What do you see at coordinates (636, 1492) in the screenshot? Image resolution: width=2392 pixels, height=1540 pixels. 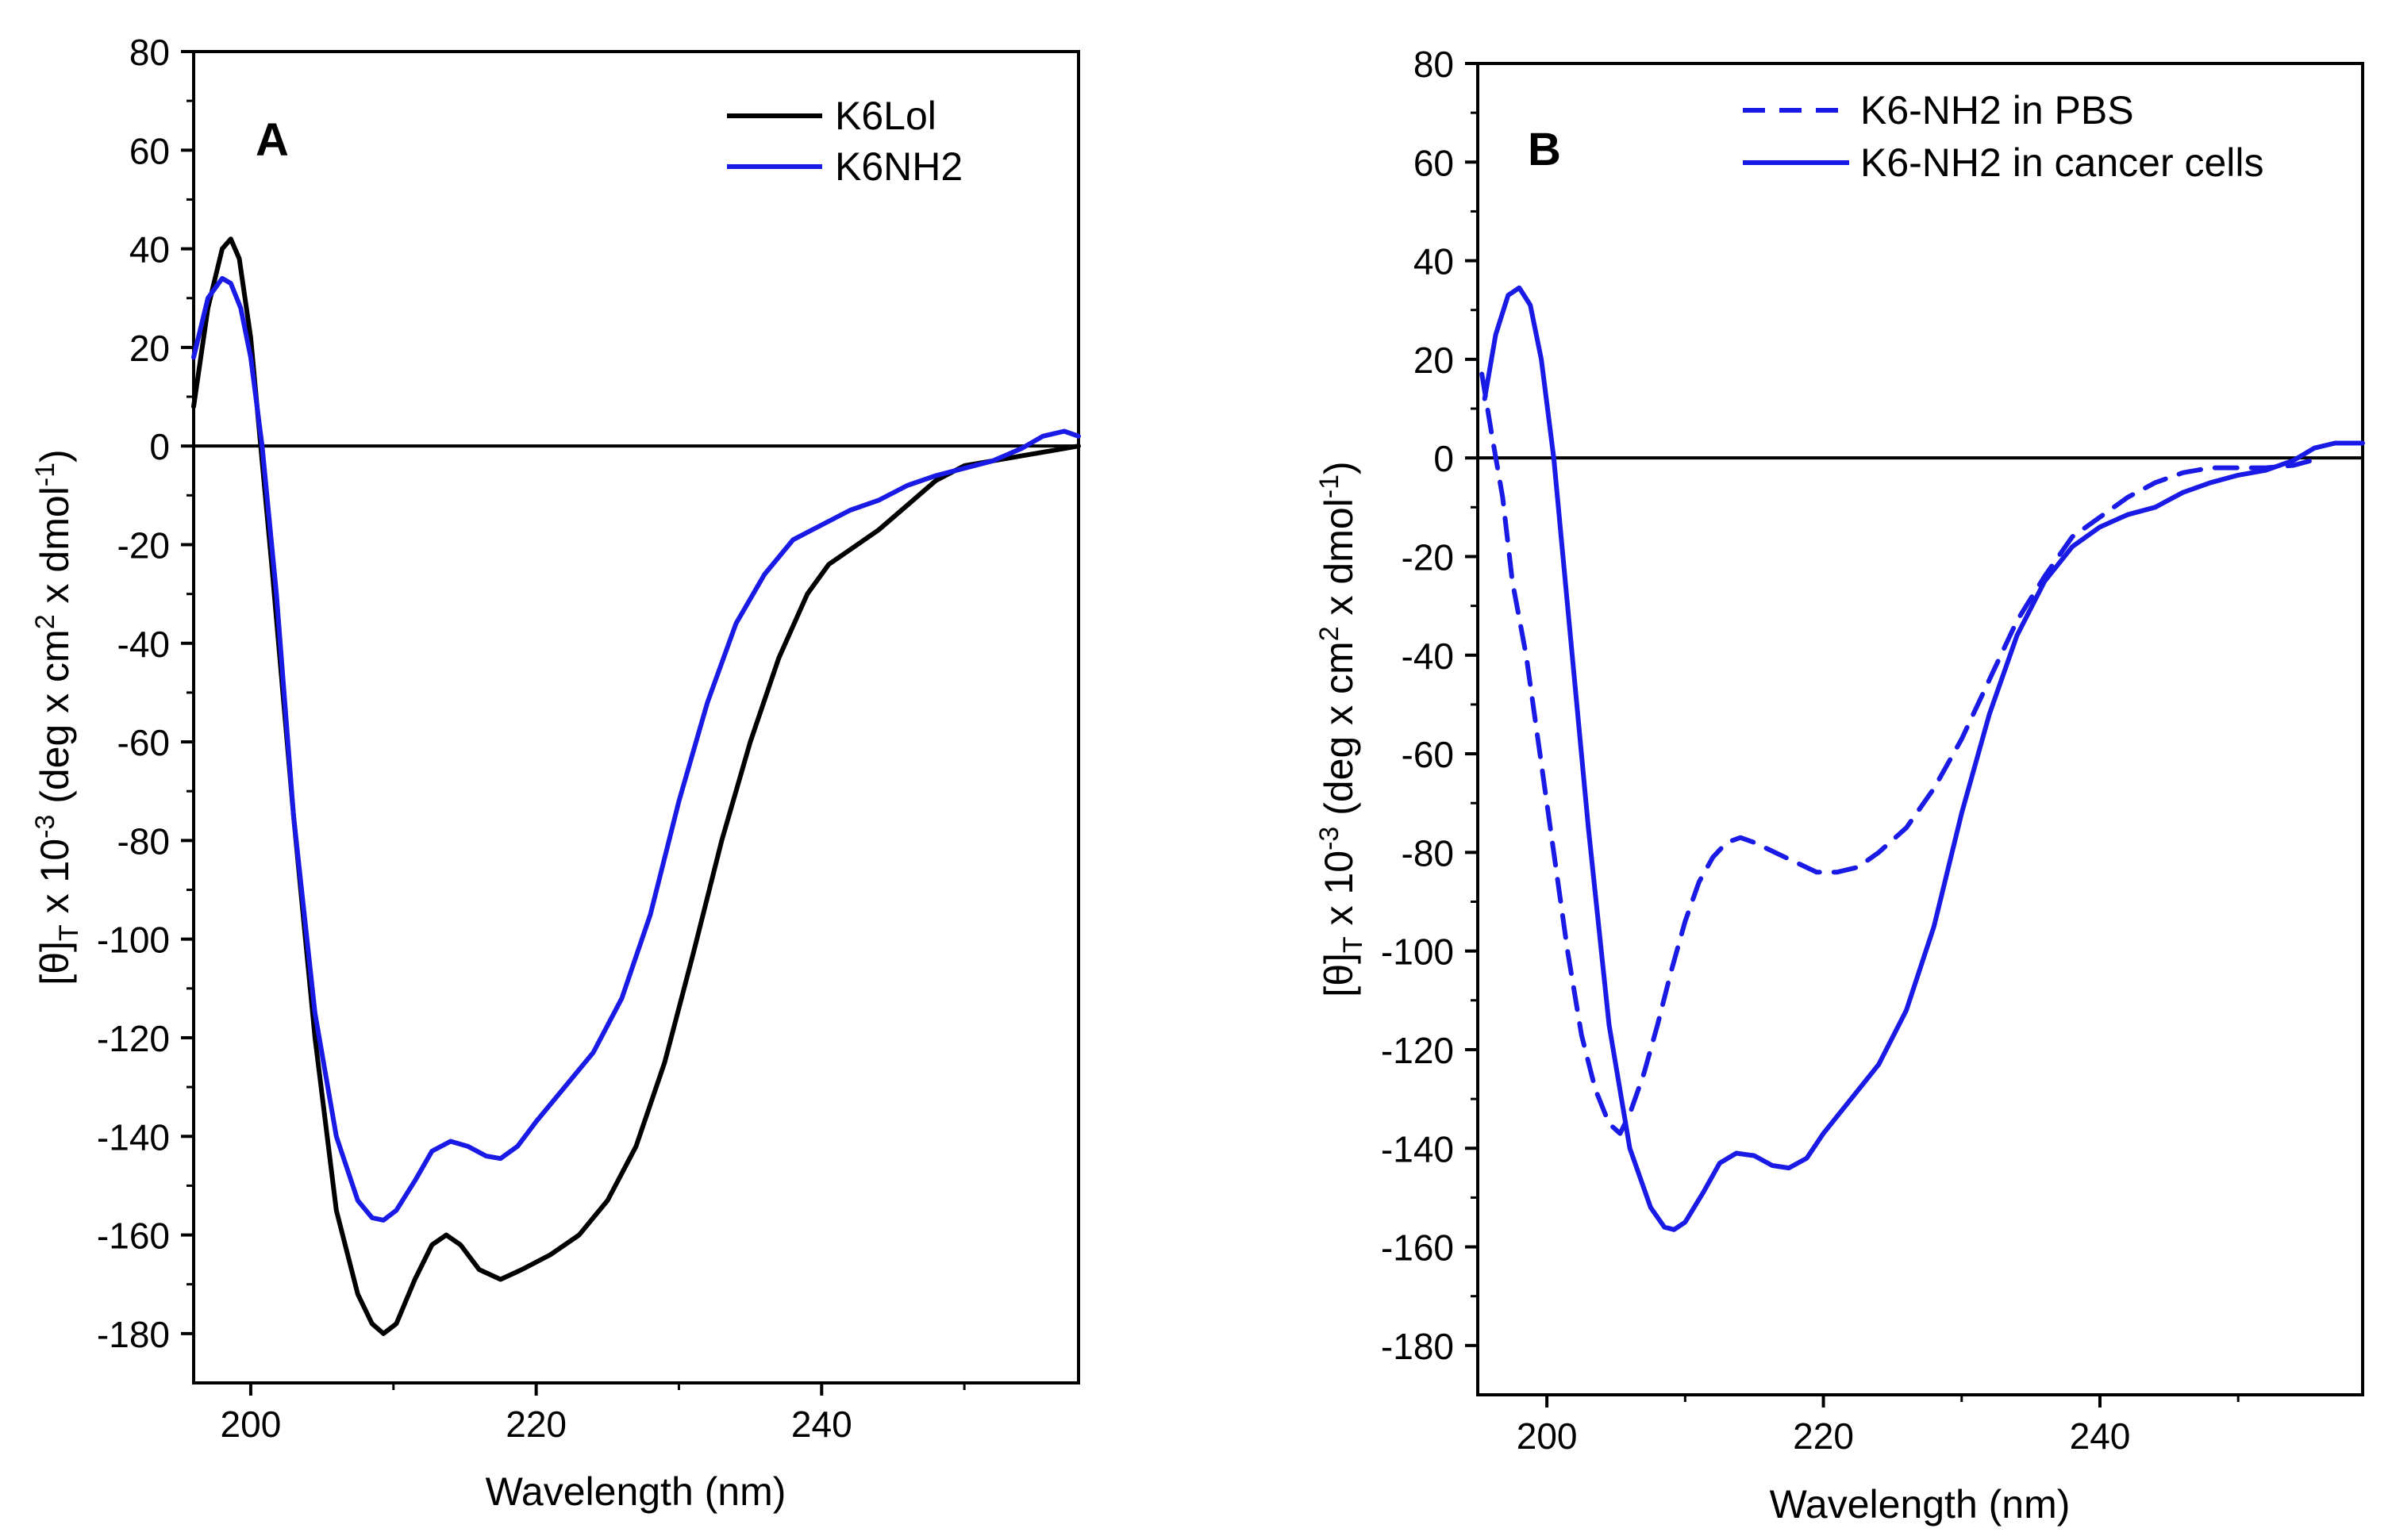 I see `panel-a-xlabel: Wavelength (nm)` at bounding box center [636, 1492].